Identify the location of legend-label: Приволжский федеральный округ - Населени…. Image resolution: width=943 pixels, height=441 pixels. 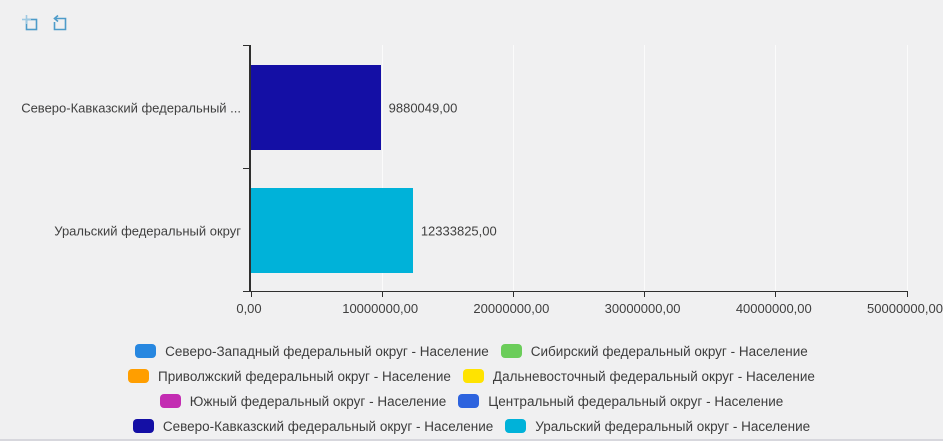
(304, 376).